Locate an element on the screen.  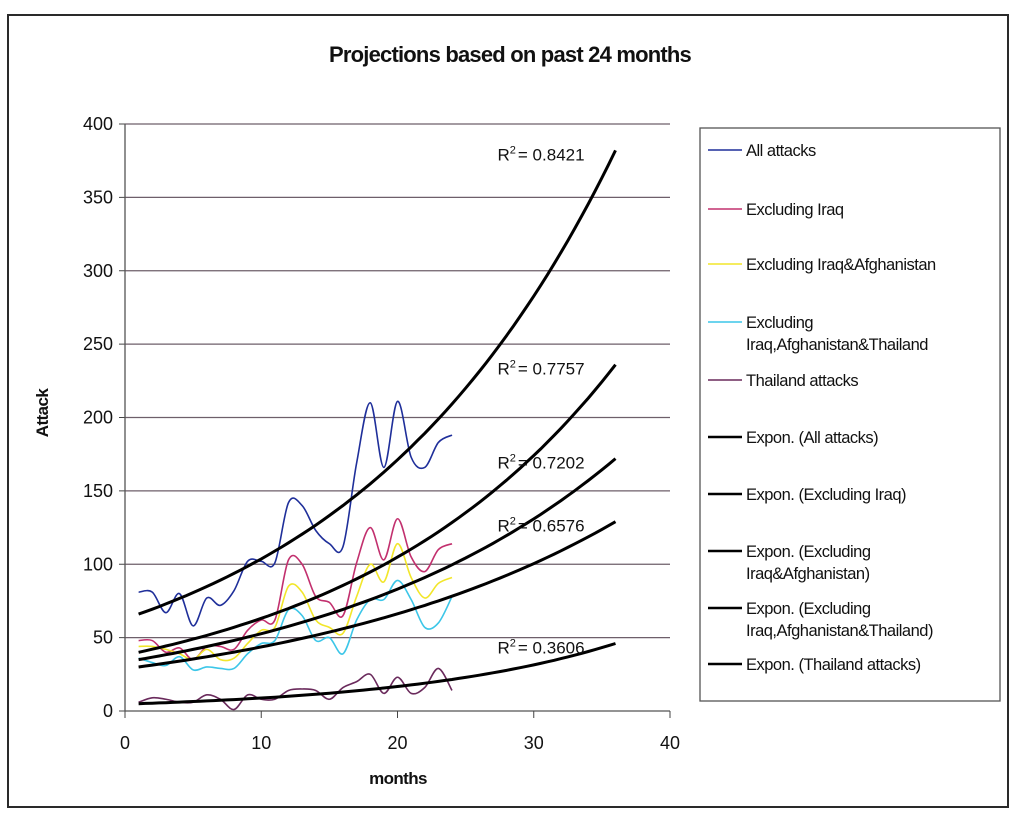
legend-label-2: Excluding Iraq&Afghanistan is located at coordinates (841, 265).